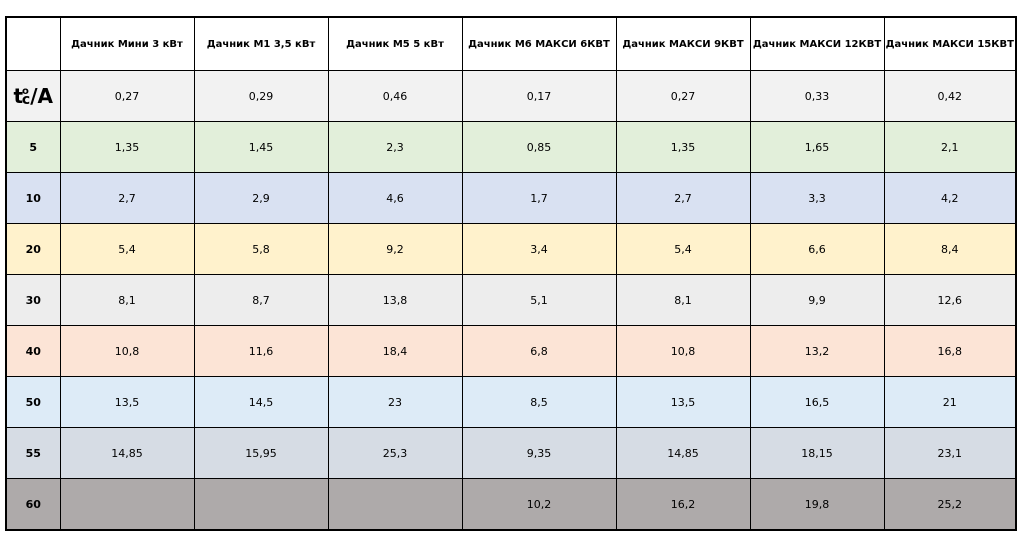  Describe the element at coordinates (950, 198) in the screenshot. I see `value-cell: 4,2` at that location.